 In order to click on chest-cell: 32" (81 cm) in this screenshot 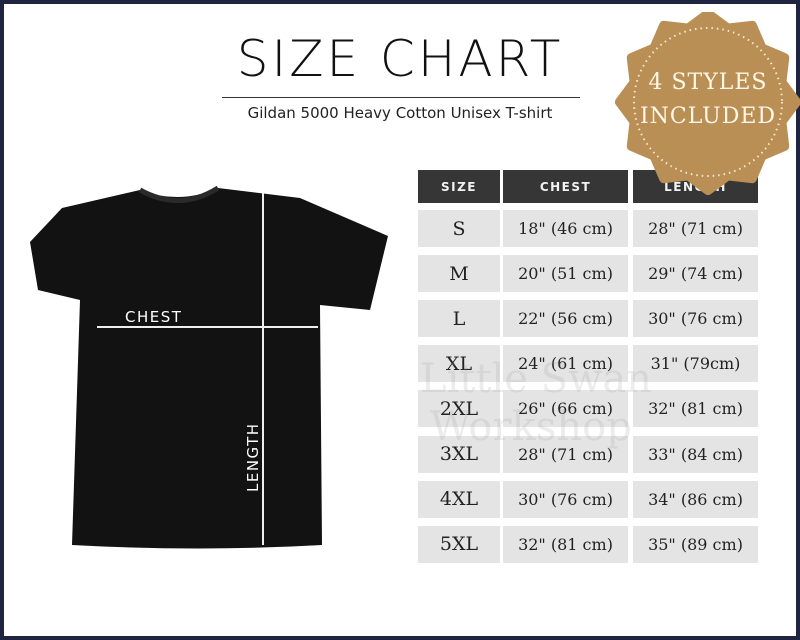, I will do `click(565, 544)`.